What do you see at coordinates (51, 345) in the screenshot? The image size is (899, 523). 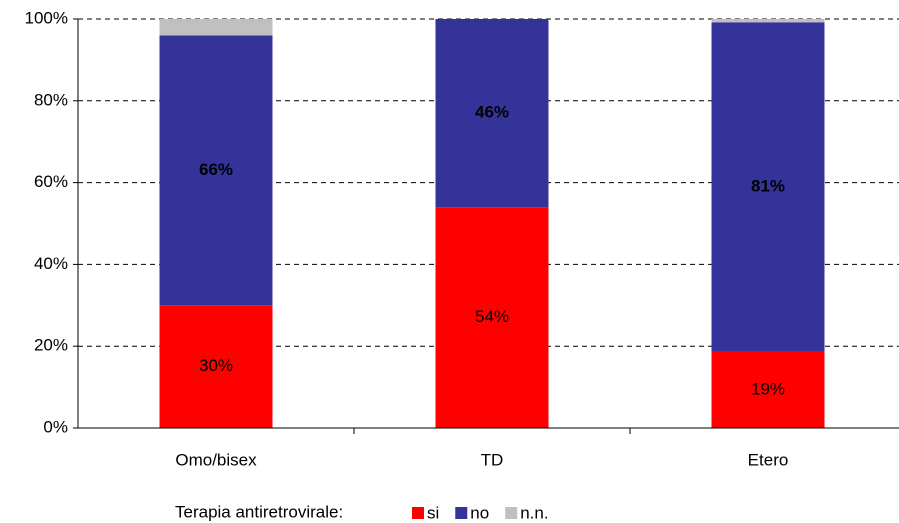 I see `y-tick-label: 20%` at bounding box center [51, 345].